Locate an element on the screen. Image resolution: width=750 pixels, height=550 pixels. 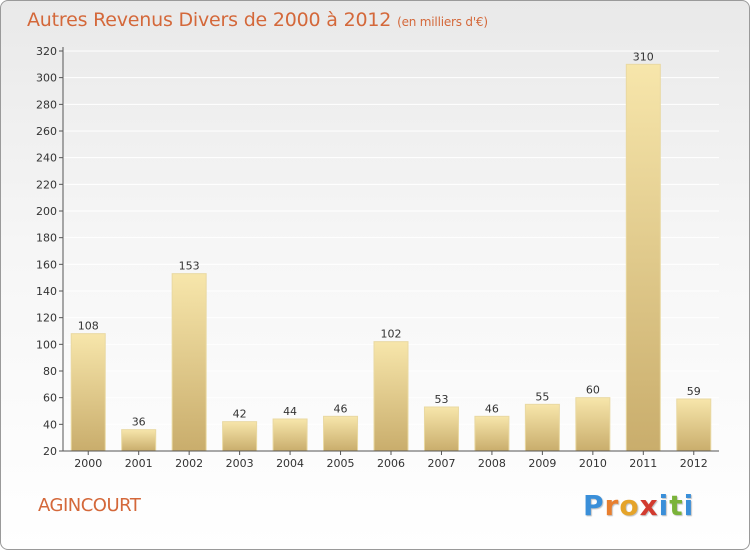
data-label: 60 is located at coordinates (593, 390).